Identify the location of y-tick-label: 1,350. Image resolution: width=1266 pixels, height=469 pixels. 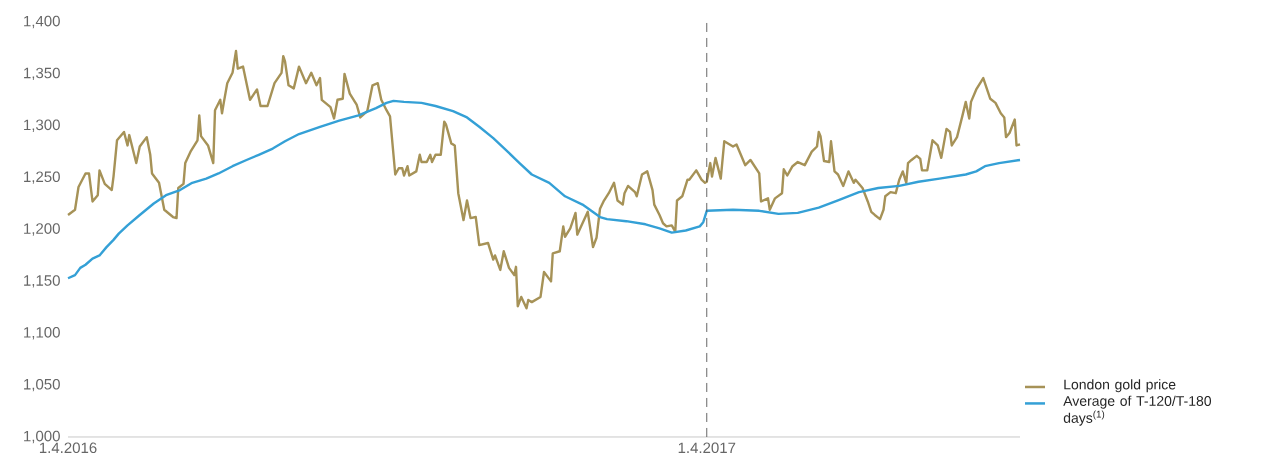
(42, 74).